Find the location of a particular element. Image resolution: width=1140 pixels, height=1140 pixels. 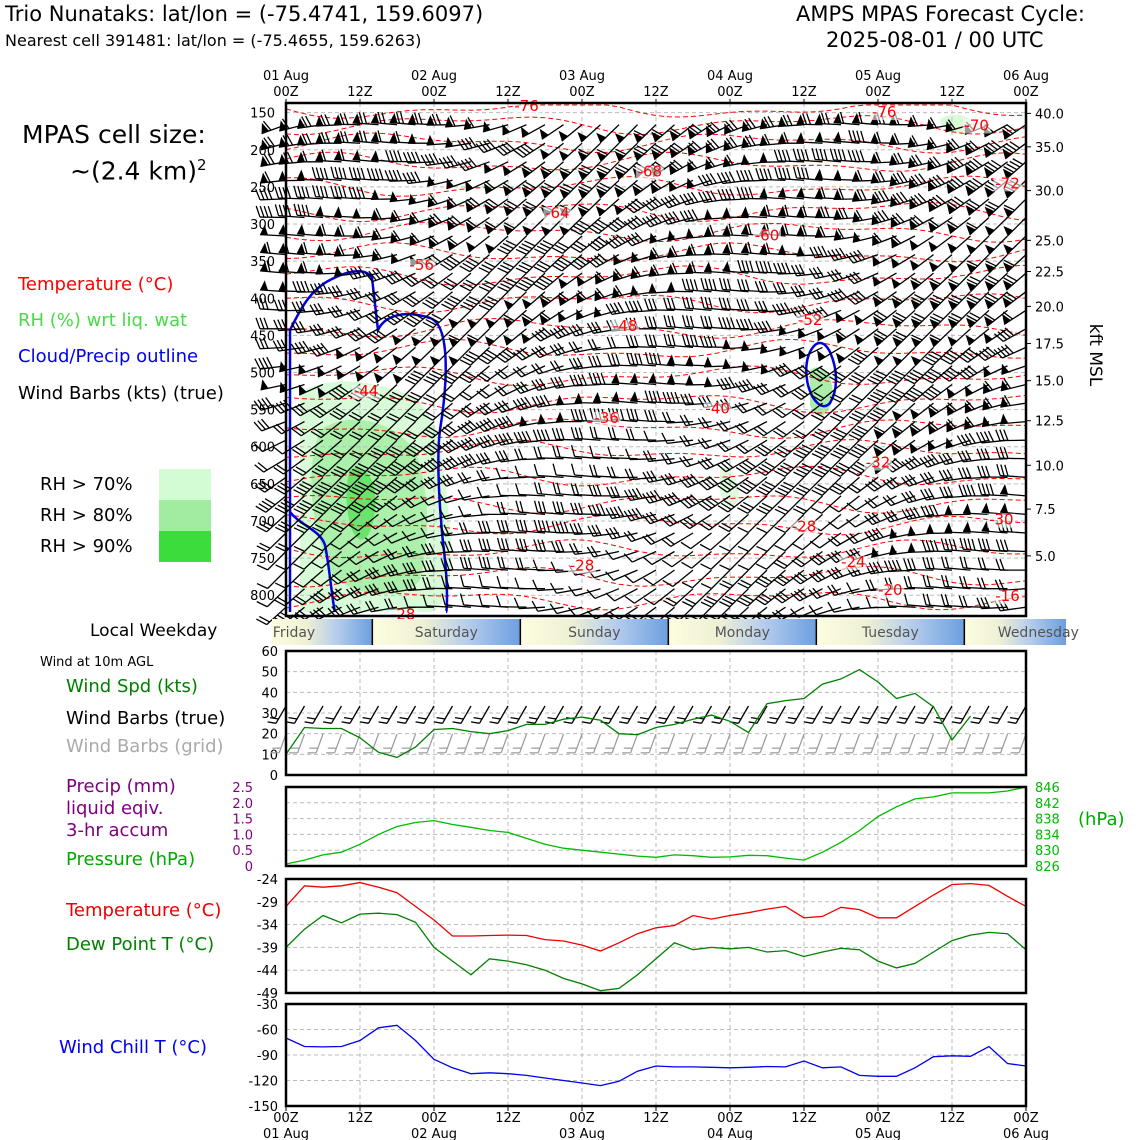

temperature-contour-label: -30 is located at coordinates (1001, 520).